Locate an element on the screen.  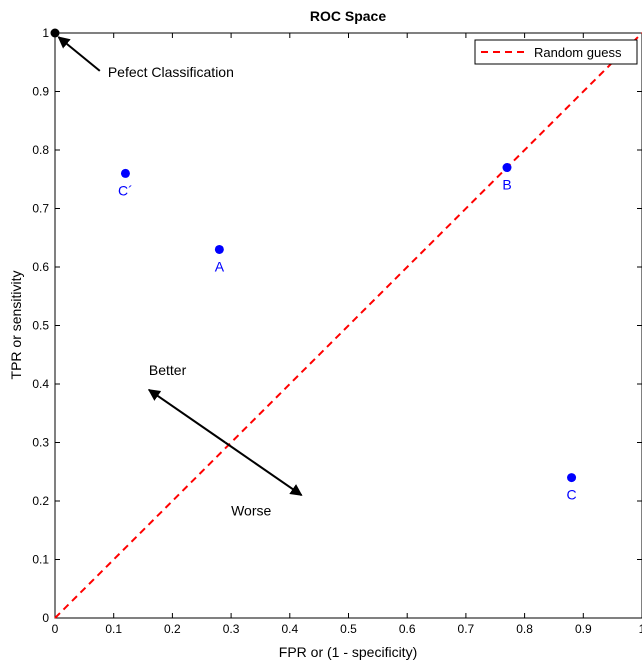
perfect-arrow is located at coordinates (79, 54).